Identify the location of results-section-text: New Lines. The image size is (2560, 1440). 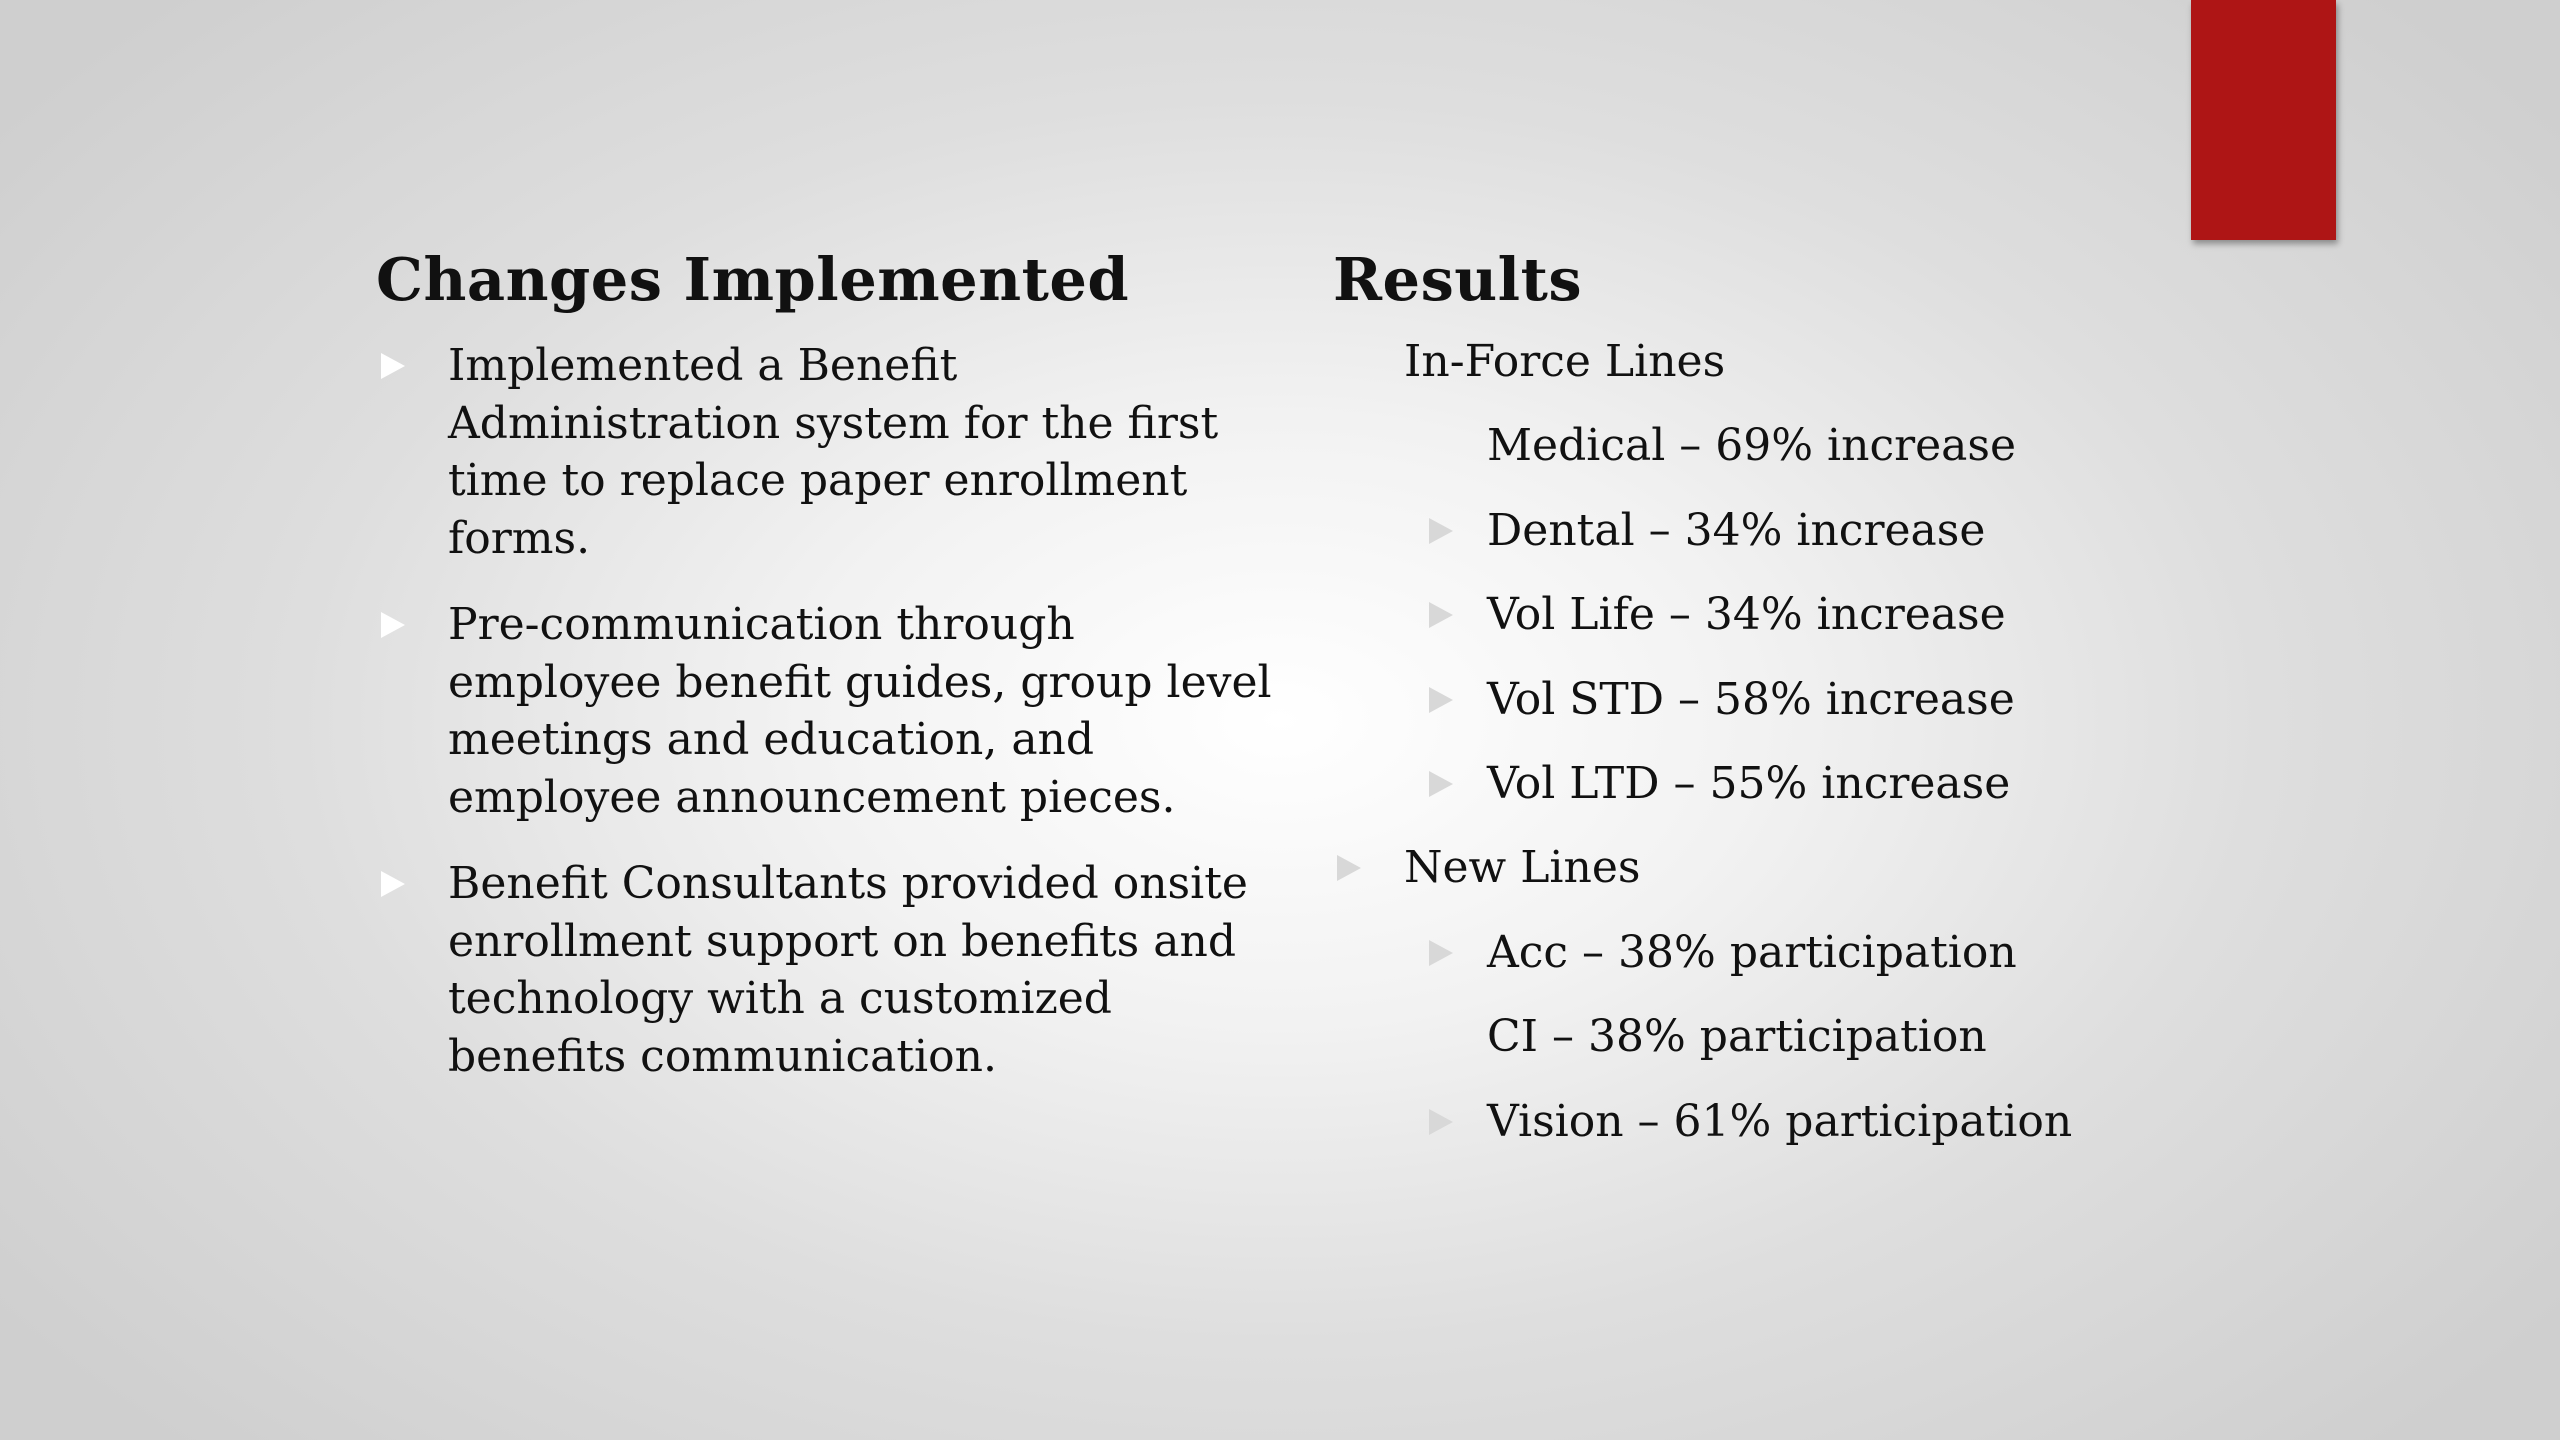
(1522, 868).